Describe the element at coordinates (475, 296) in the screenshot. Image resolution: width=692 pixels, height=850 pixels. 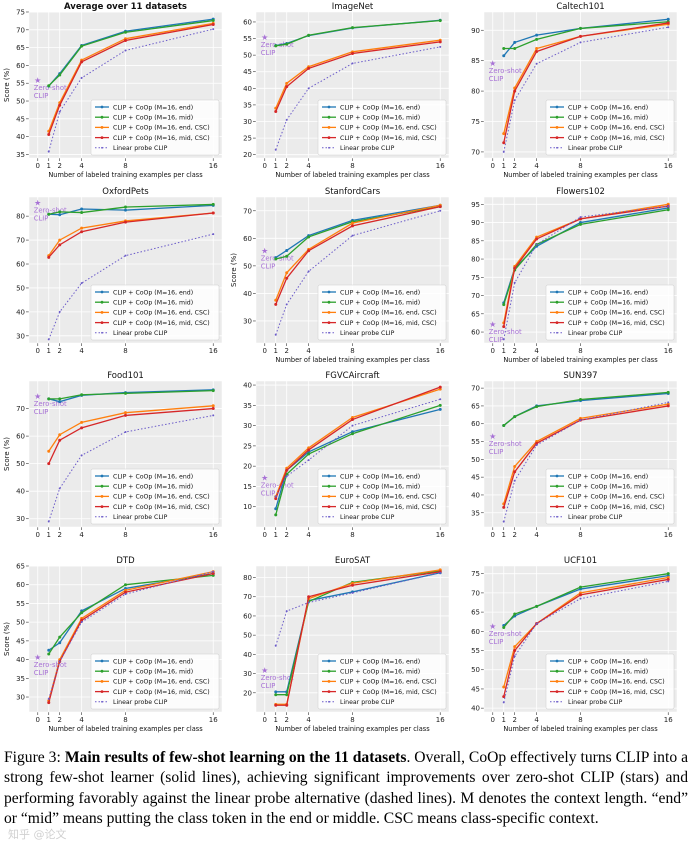
I see `y-tick-label: 70` at that location.